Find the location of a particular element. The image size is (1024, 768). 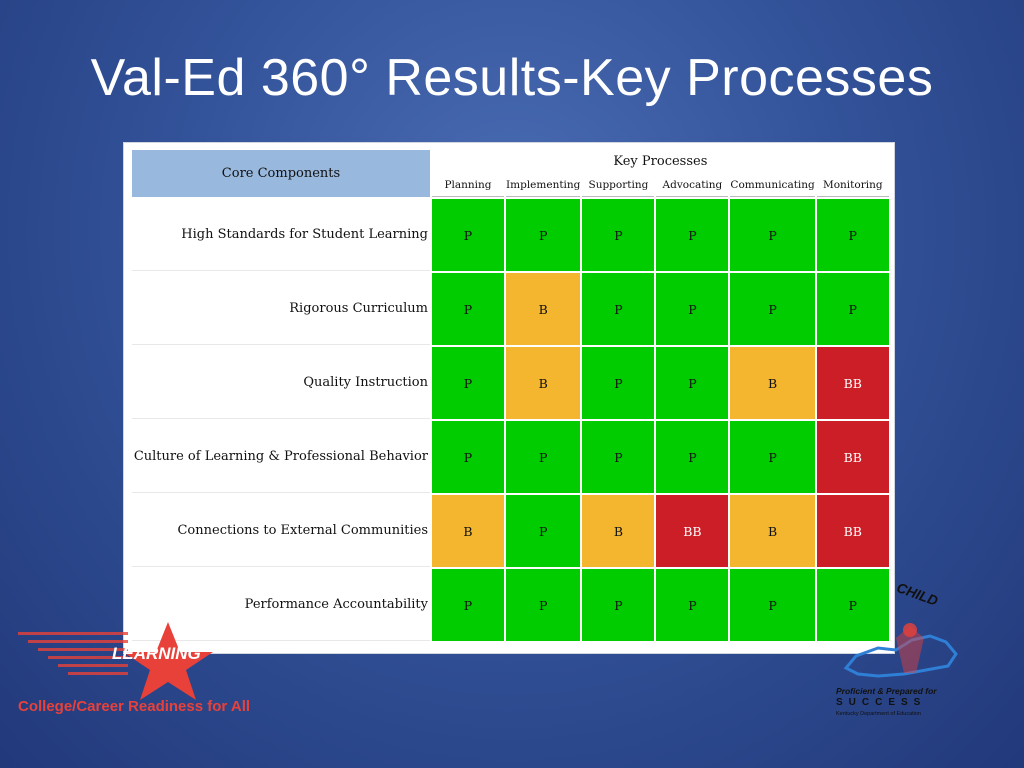

kentucky-doe-logo is located at coordinates (900, 650).